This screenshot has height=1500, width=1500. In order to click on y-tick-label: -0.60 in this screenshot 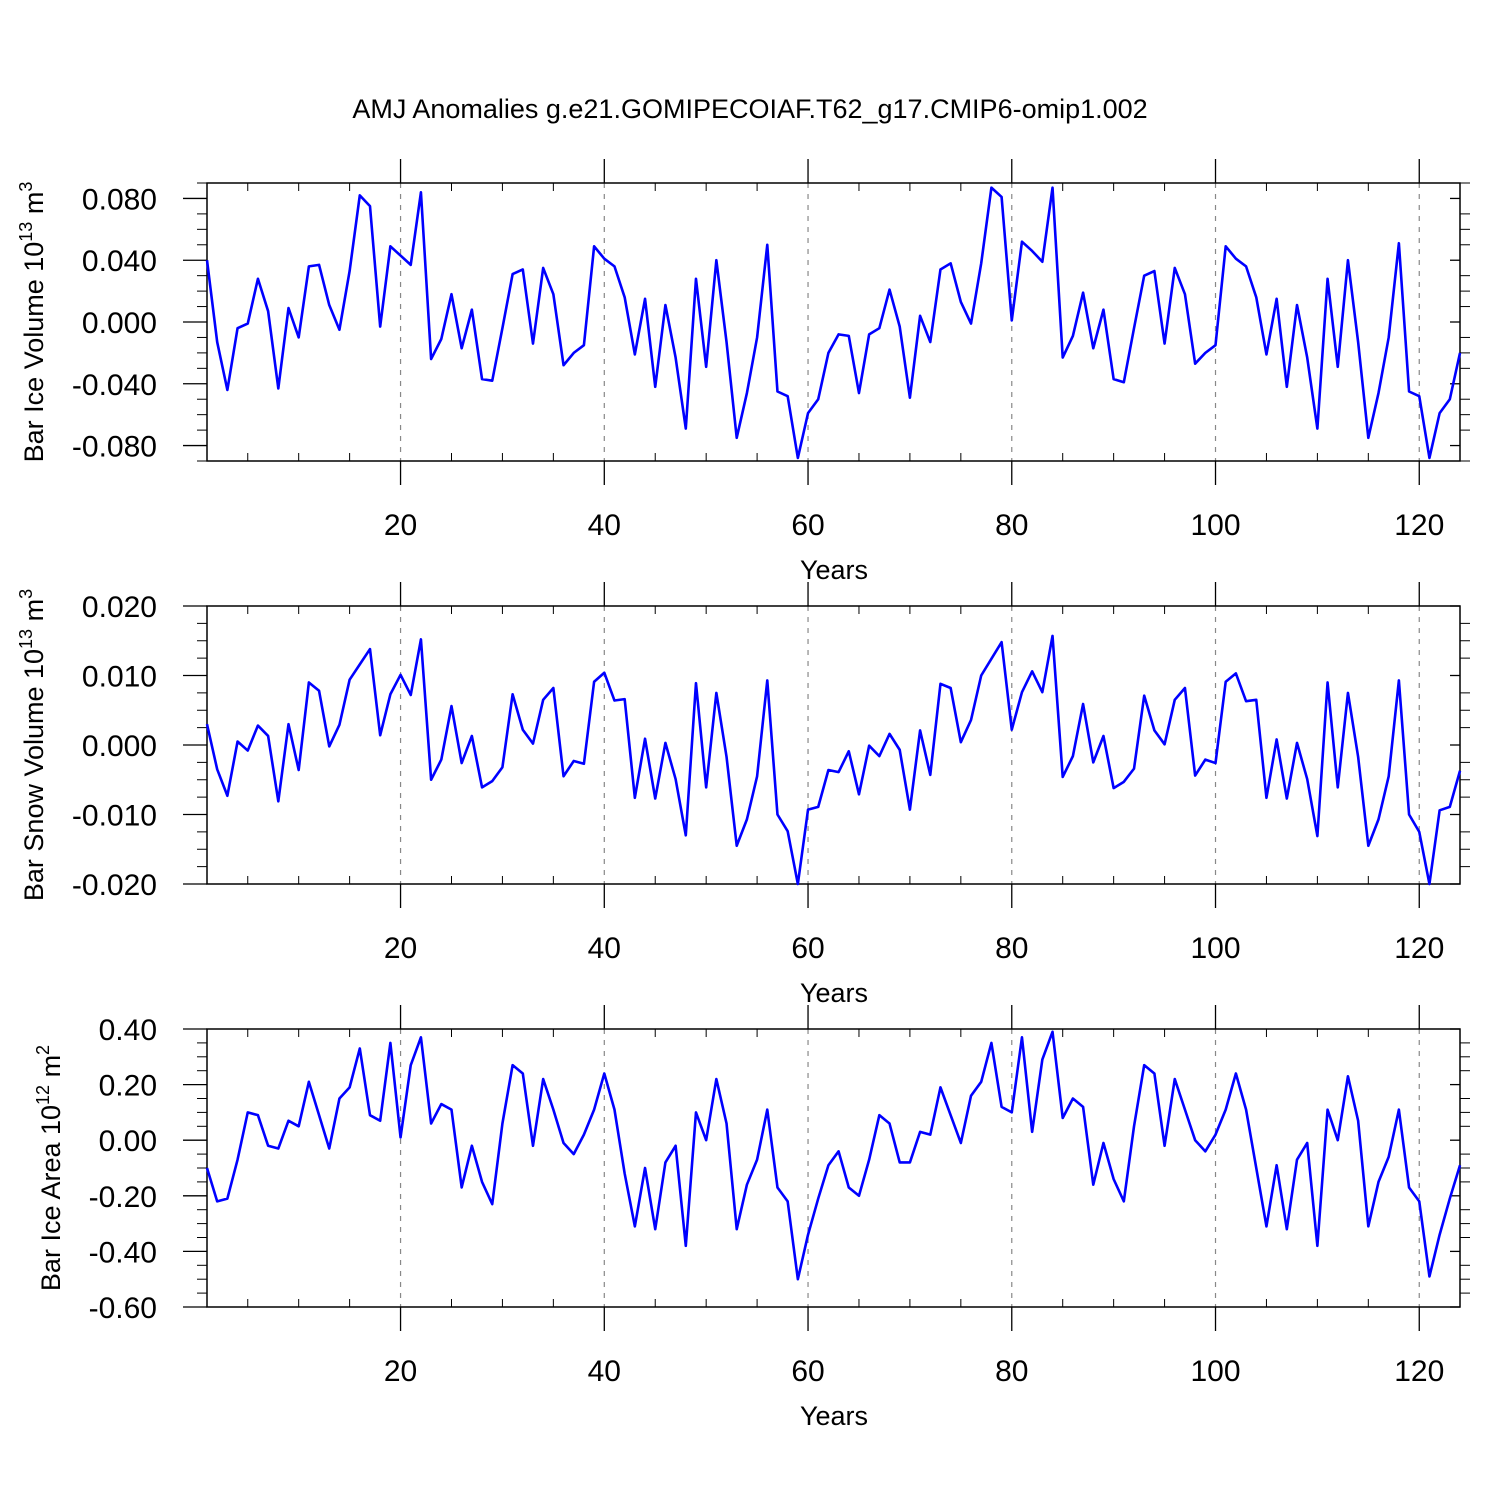, I will do `click(123, 1308)`.